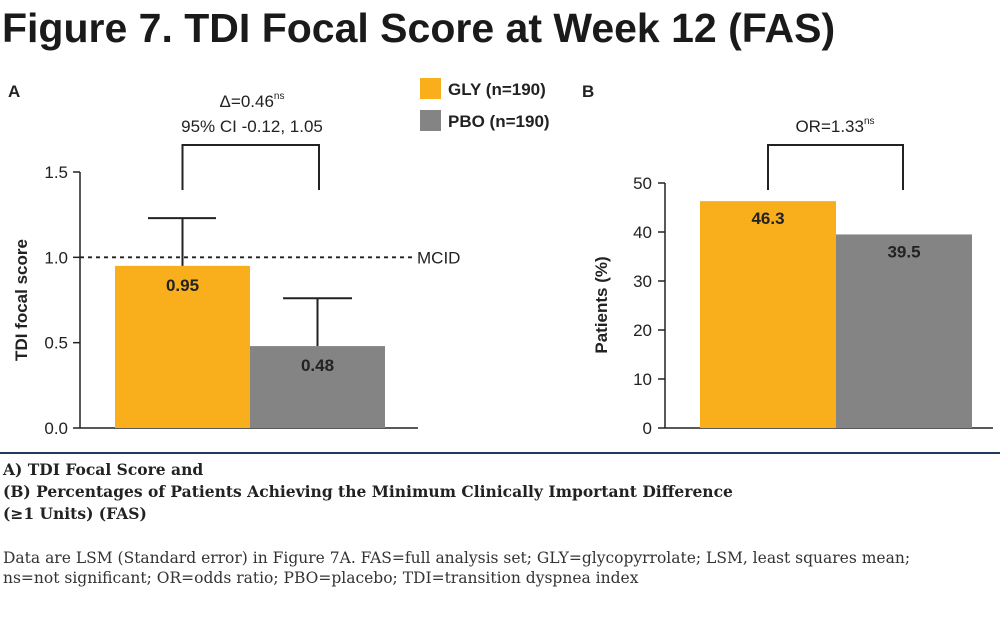 This screenshot has width=1000, height=622. What do you see at coordinates (279, 96) in the screenshot?
I see `panel-a-delta-sup: ns` at bounding box center [279, 96].